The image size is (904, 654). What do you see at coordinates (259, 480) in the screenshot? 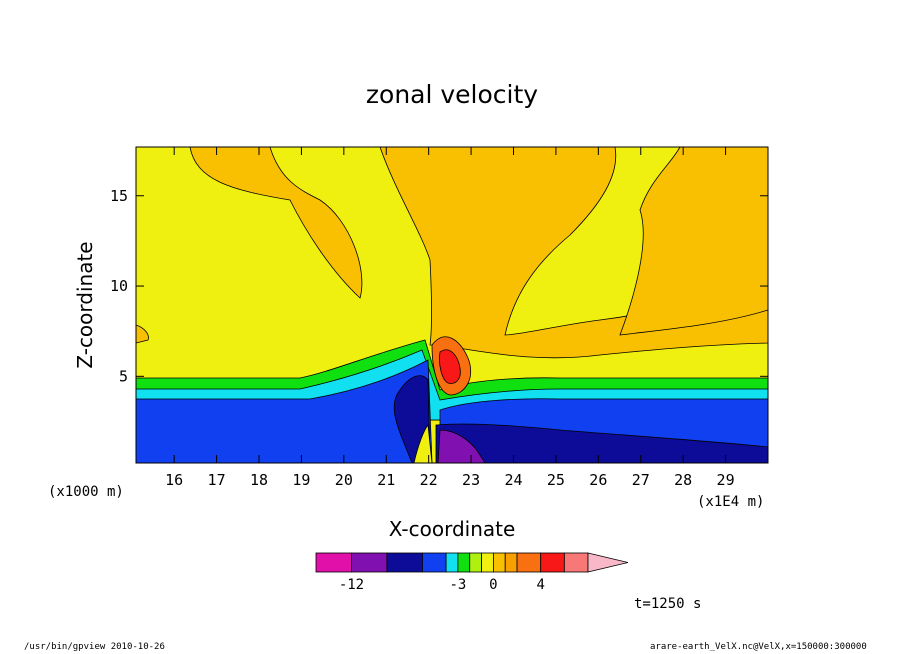
I see `x-tick-label: 18` at bounding box center [259, 480].